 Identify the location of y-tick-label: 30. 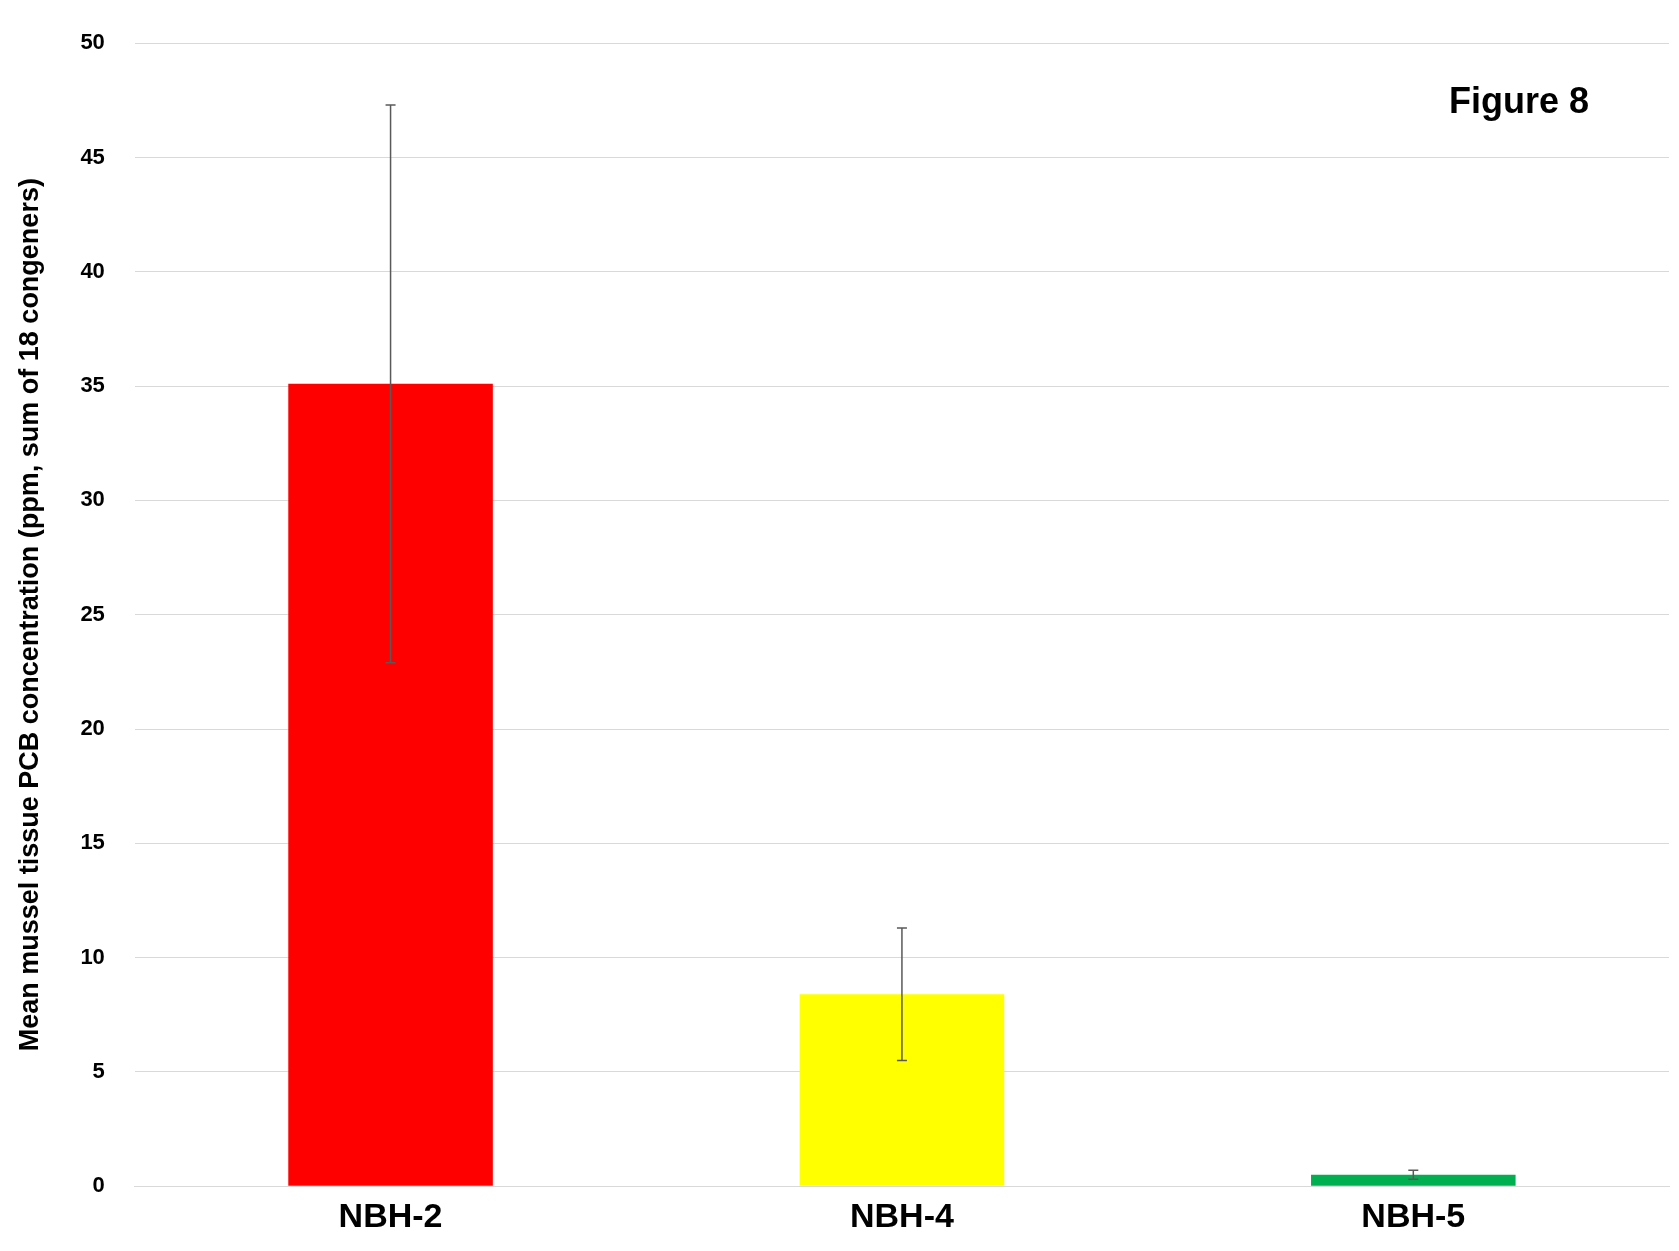
(92, 499).